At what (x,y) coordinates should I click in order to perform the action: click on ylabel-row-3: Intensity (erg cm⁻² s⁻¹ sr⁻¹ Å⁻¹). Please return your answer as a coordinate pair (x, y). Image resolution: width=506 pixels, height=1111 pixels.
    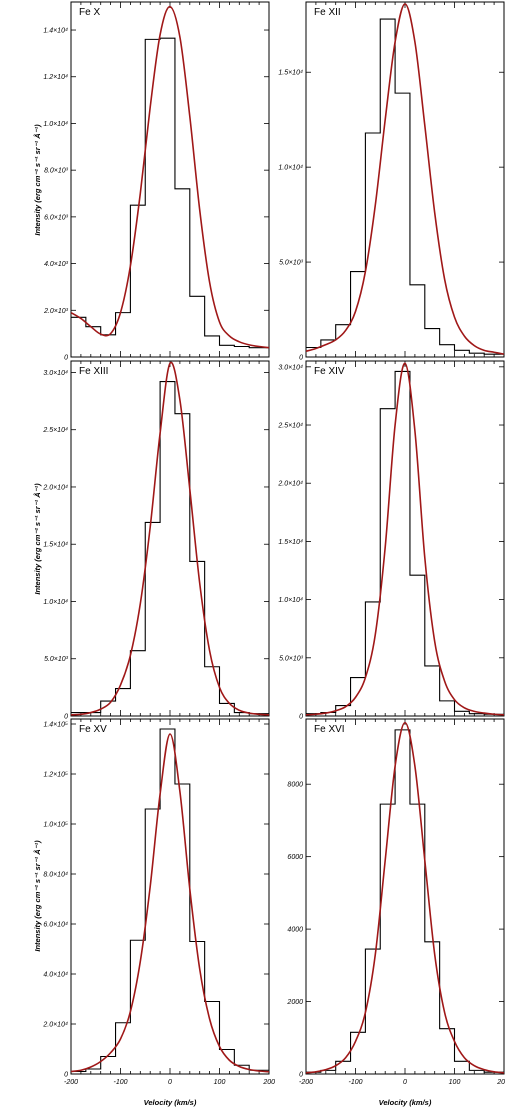
    Looking at the image, I should click on (37, 896).